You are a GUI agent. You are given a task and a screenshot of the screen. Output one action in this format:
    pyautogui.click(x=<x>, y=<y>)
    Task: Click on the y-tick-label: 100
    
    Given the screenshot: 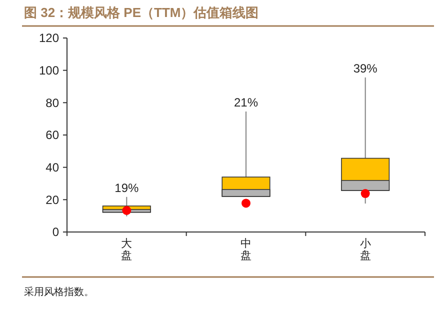 What is the action you would take?
    pyautogui.click(x=49, y=71)
    